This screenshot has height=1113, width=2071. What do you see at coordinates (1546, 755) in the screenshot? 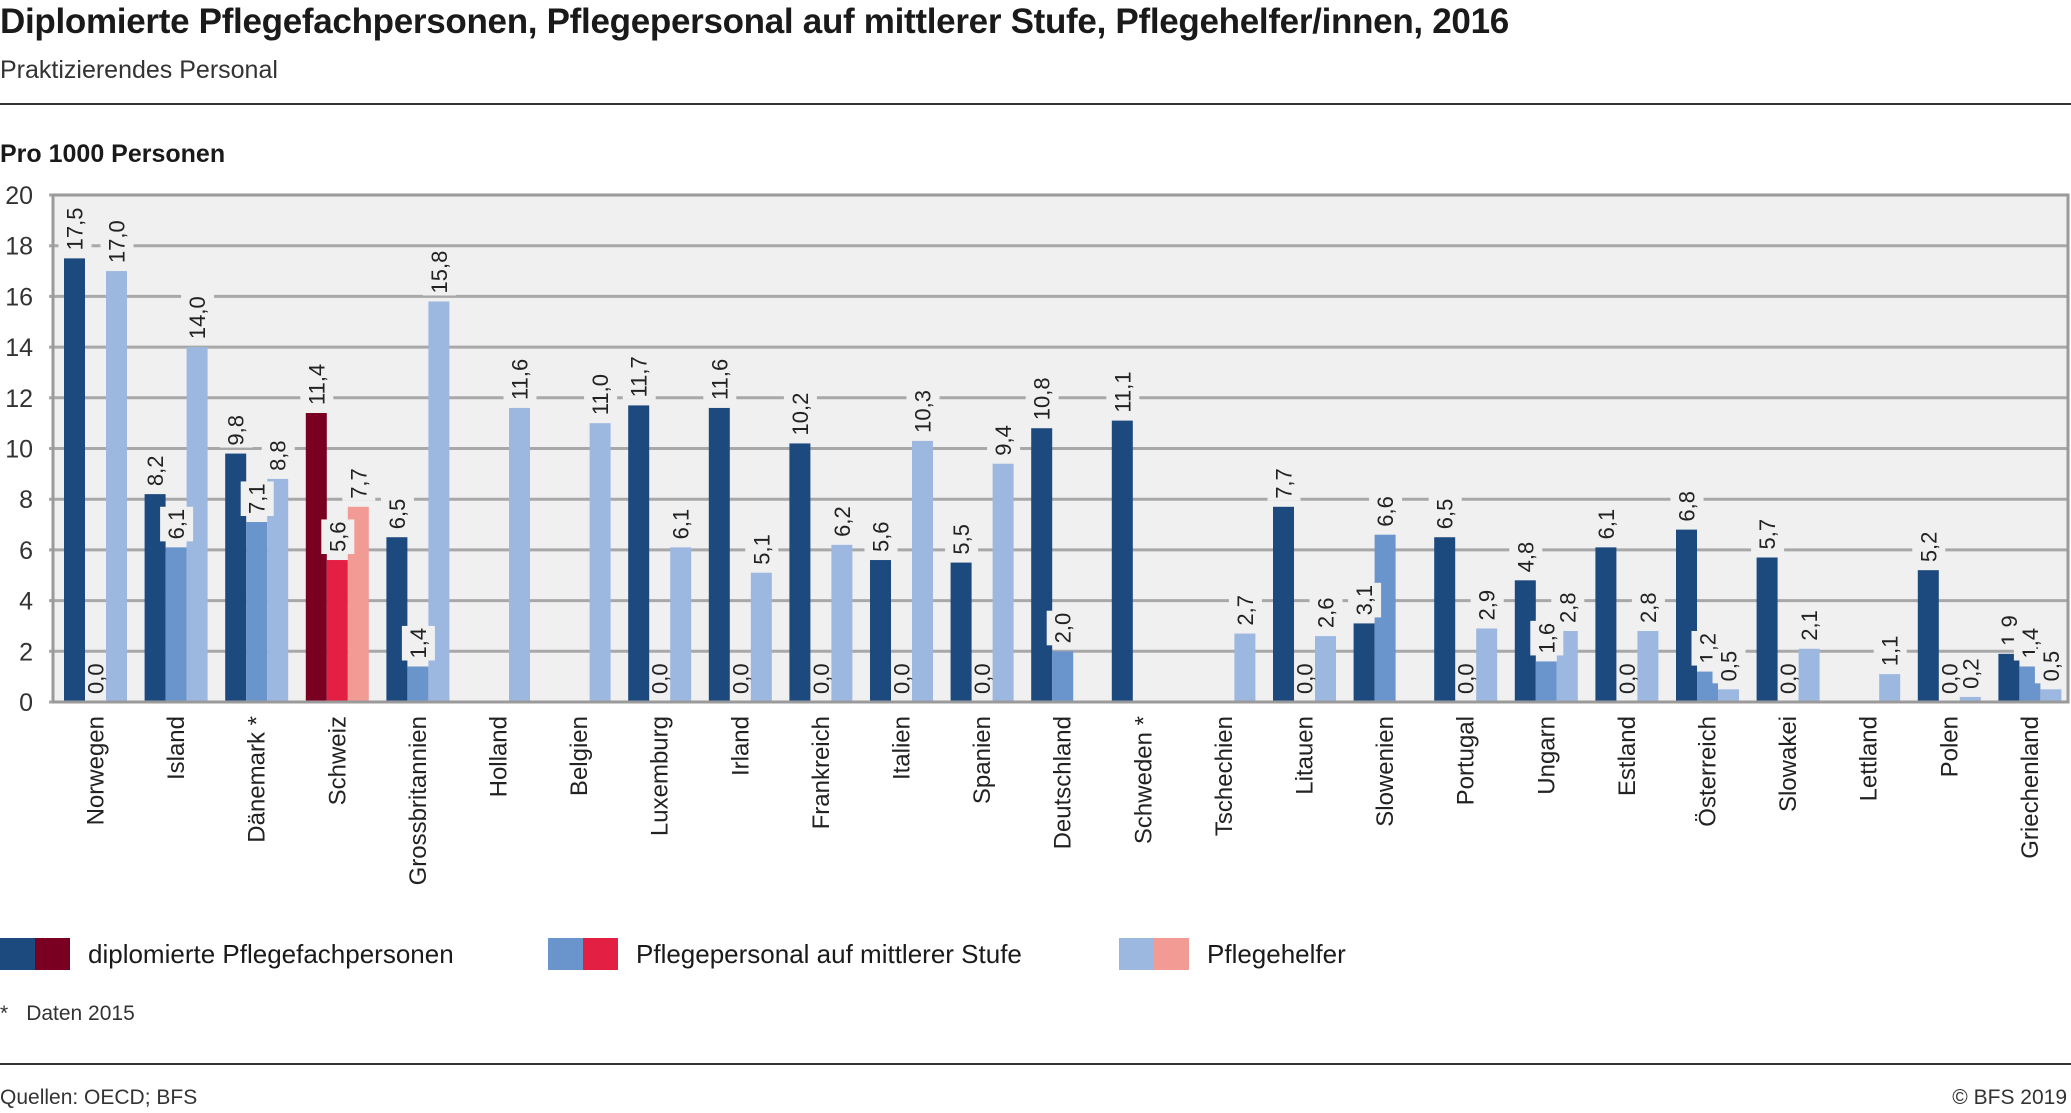
I see `x-tick-label: Ungarn` at bounding box center [1546, 755].